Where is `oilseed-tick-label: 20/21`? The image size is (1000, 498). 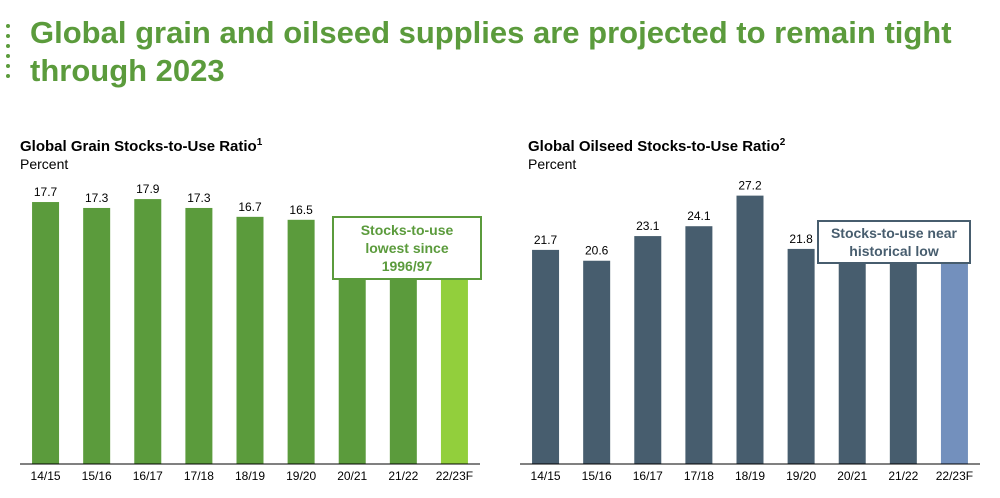
oilseed-tick-label: 20/21 is located at coordinates (852, 476).